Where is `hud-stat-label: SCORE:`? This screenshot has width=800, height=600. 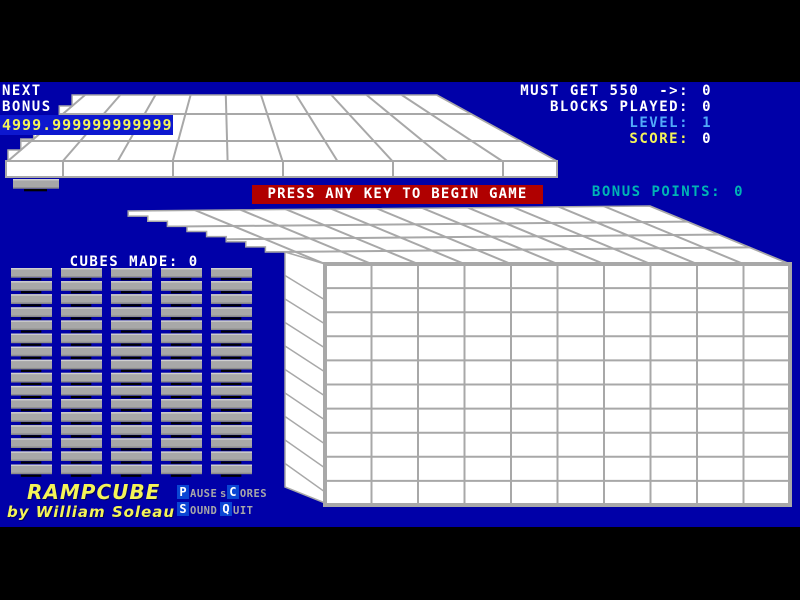 hud-stat-label: SCORE: is located at coordinates (659, 139).